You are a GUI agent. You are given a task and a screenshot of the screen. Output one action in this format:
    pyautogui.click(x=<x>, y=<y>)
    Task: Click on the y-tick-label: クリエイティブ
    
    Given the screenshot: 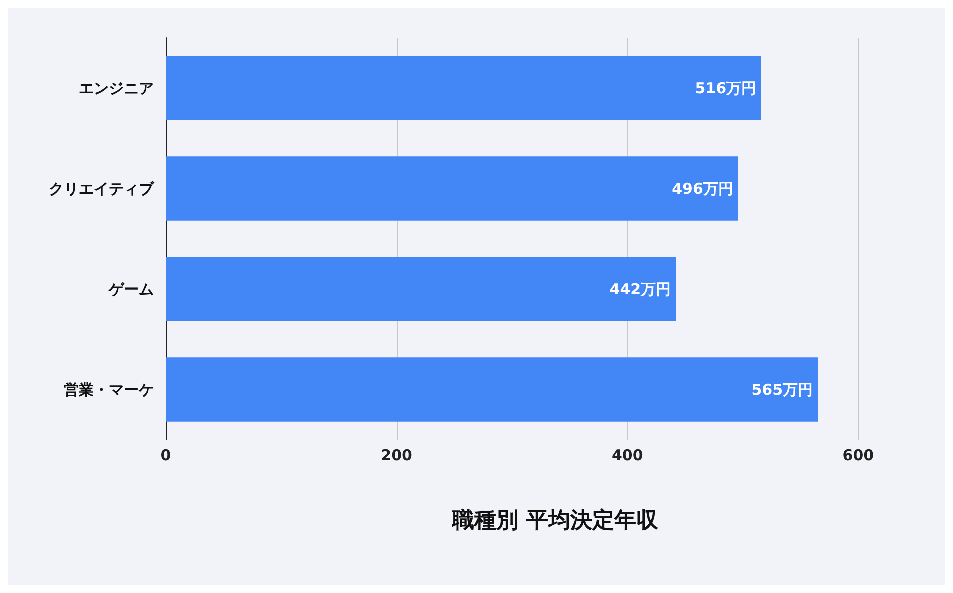 What is the action you would take?
    pyautogui.click(x=102, y=189)
    